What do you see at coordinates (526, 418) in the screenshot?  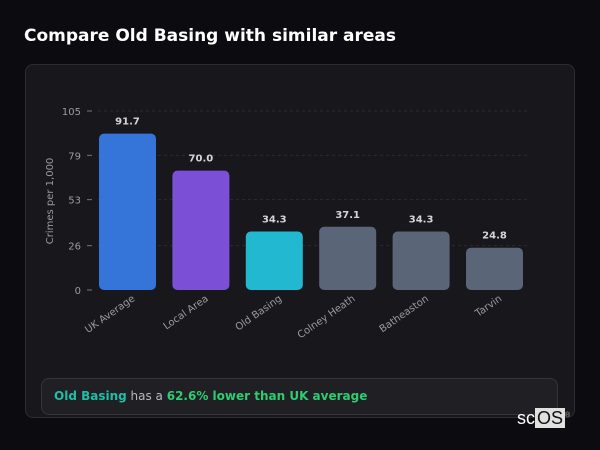 I see `logo-sc: sc` at bounding box center [526, 418].